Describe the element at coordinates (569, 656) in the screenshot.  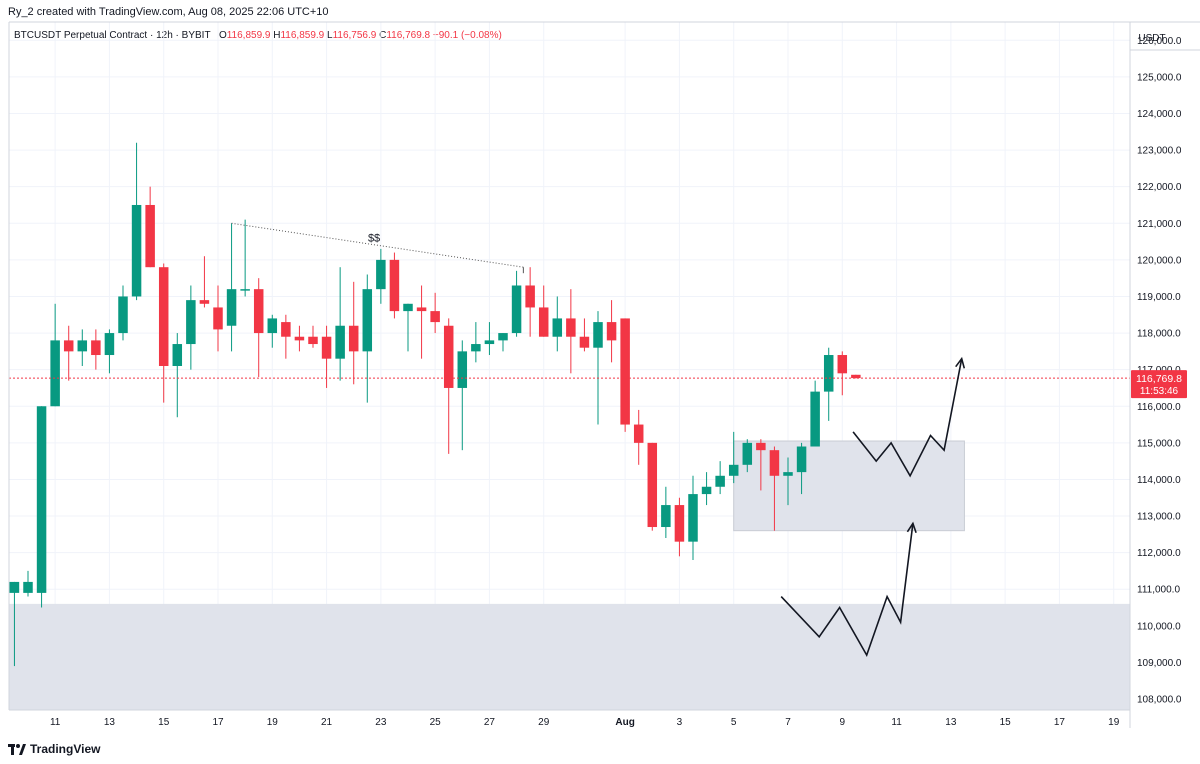
I see `demand-zone` at that location.